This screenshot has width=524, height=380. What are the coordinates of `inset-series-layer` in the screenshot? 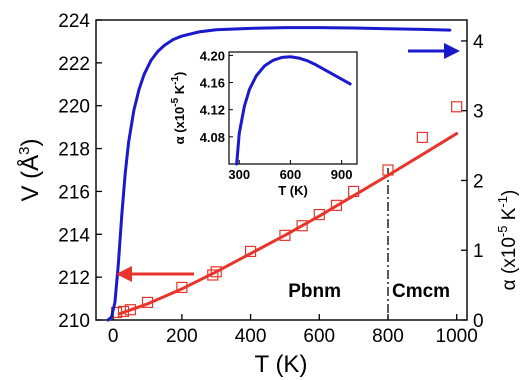 It's located at (293, 110).